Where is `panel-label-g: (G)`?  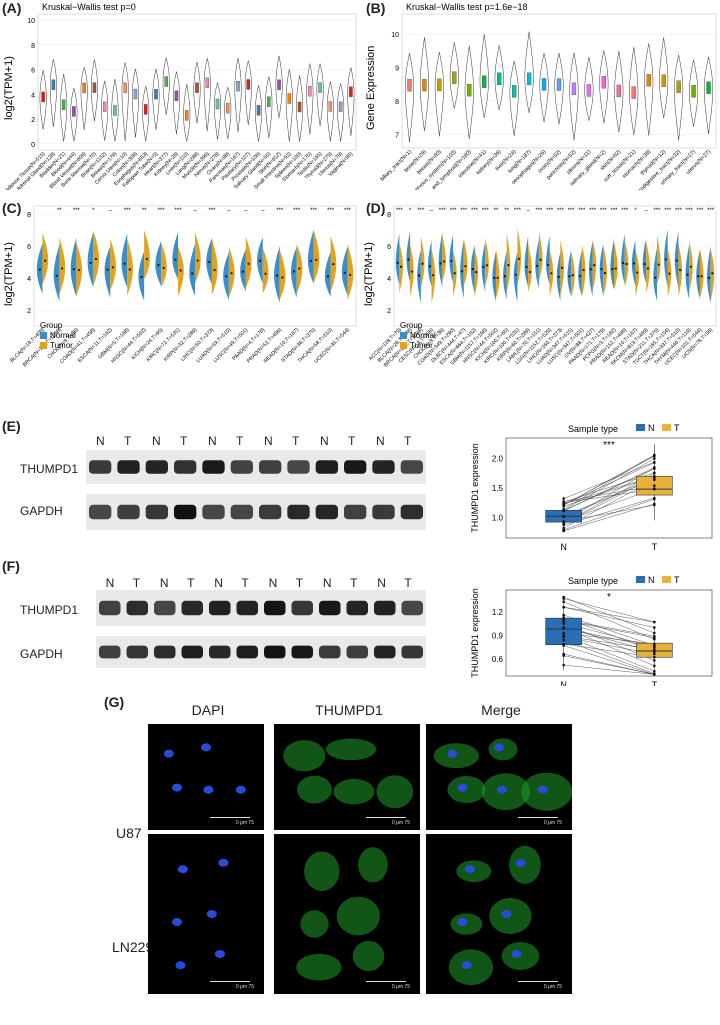 panel-label-g: (G) is located at coordinates (114, 702).